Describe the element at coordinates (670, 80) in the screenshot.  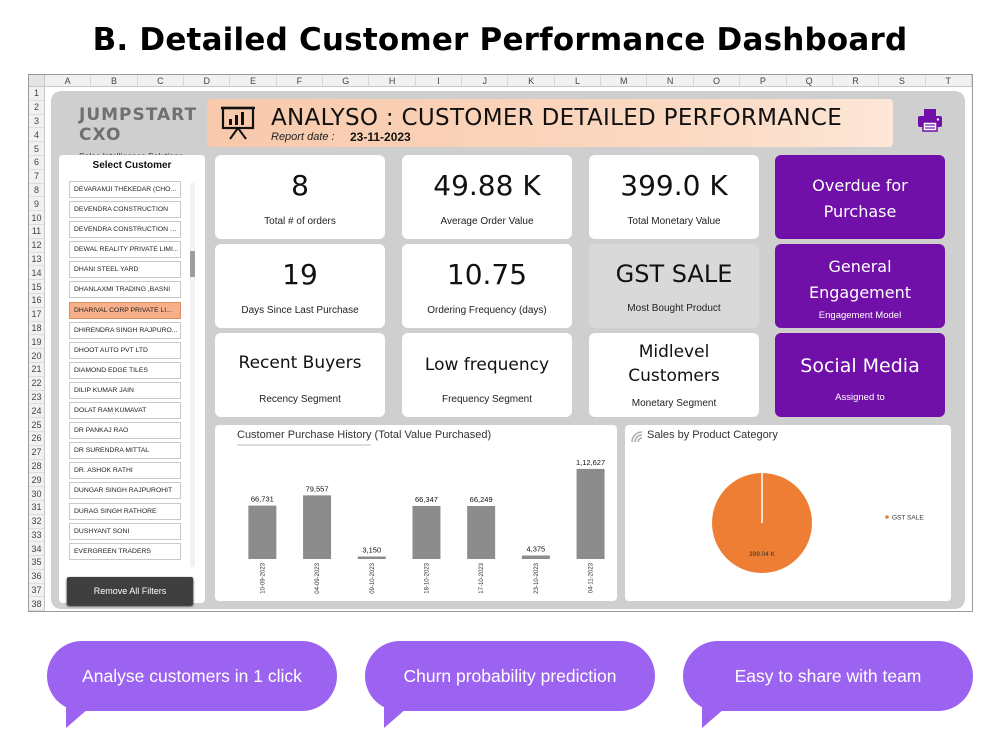
I see `column-header: N` at that location.